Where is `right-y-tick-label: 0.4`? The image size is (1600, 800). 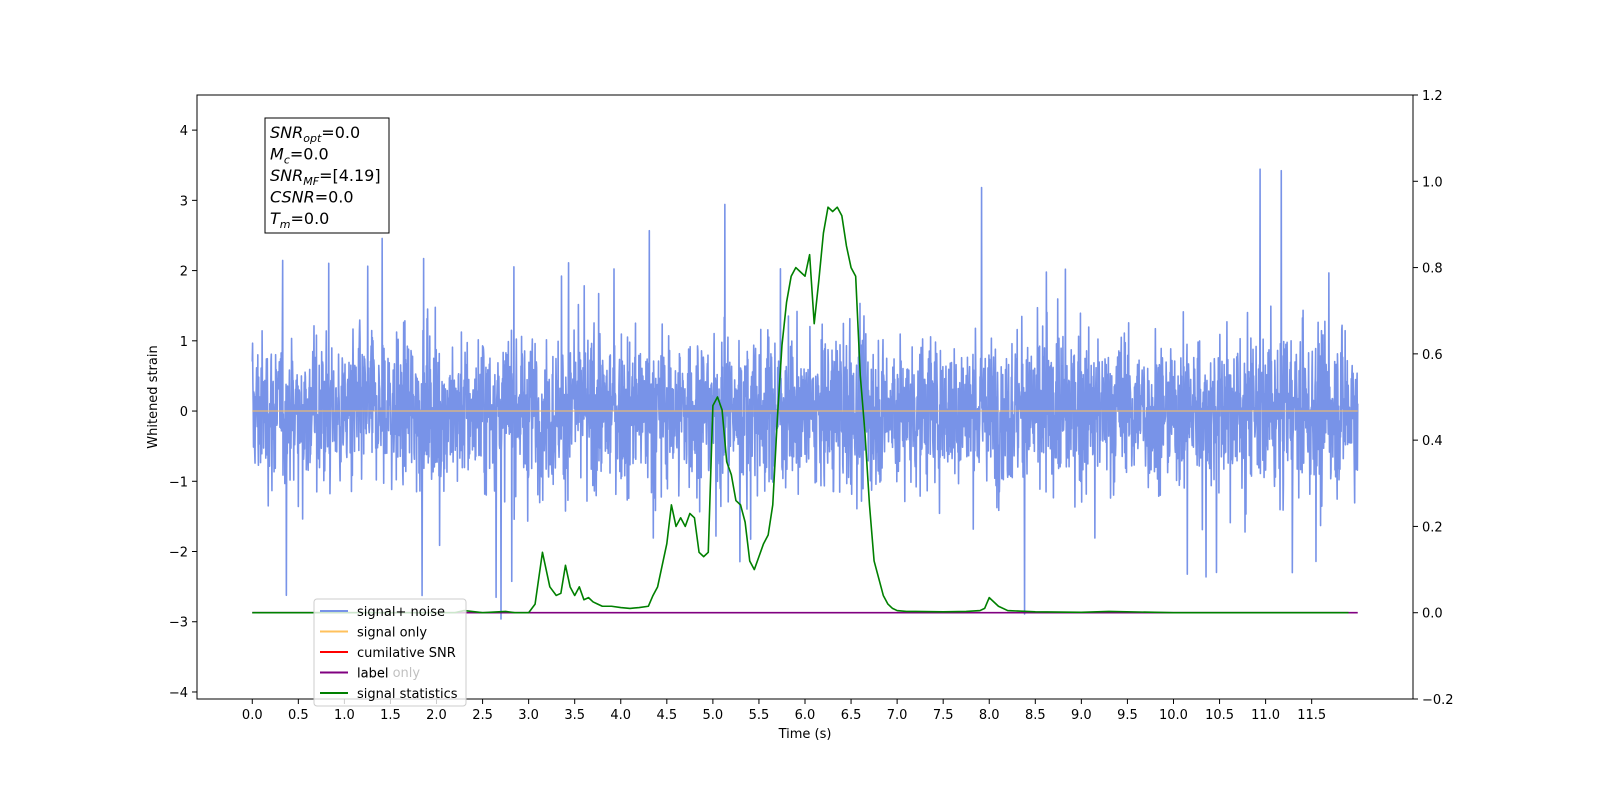
right-y-tick-label: 0.4 is located at coordinates (1432, 441).